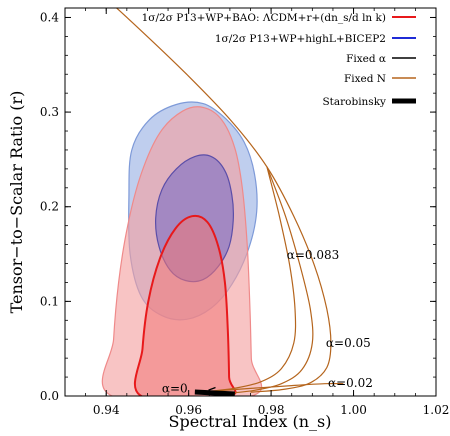 The width and height of the screenshot is (450, 436). What do you see at coordinates (185, 305) in the screenshot?
I see `contour-p13_1sigma` at bounding box center [185, 305].